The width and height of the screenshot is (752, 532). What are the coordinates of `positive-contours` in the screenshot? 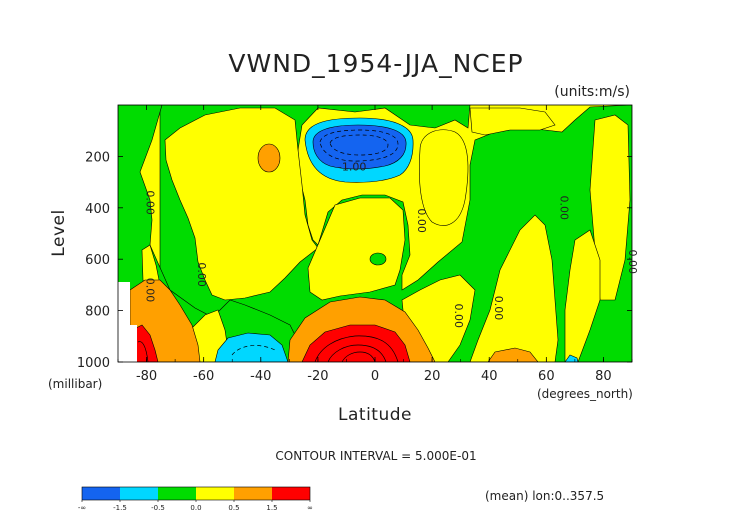 It's located at (268, 348).